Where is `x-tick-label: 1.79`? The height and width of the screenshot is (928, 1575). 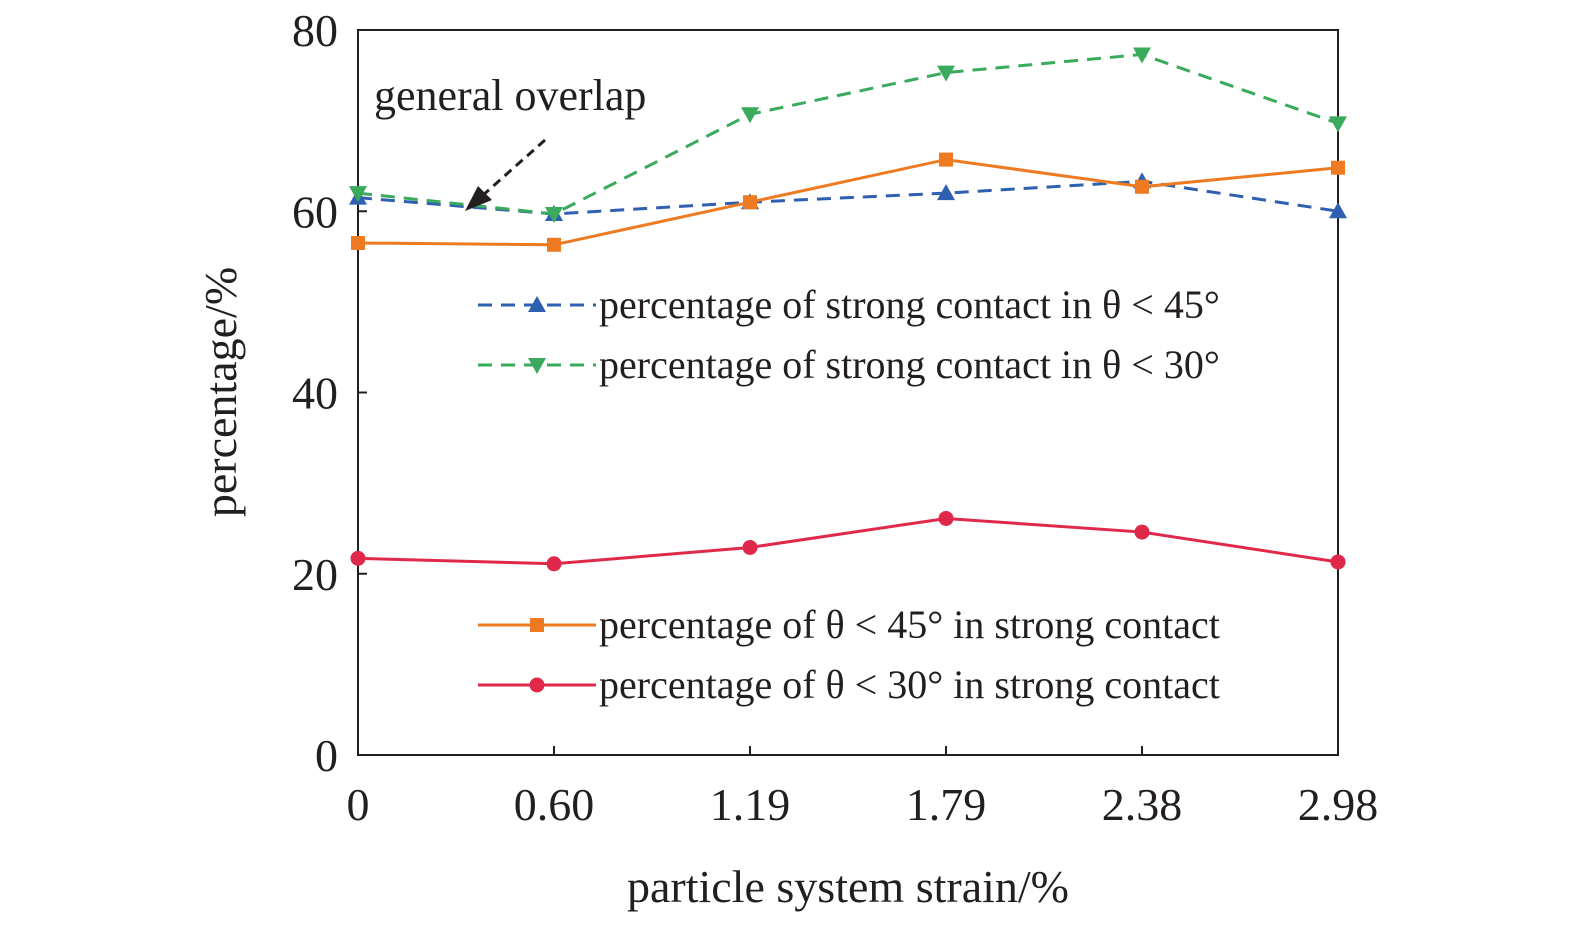
x-tick-label: 1.79 is located at coordinates (946, 804).